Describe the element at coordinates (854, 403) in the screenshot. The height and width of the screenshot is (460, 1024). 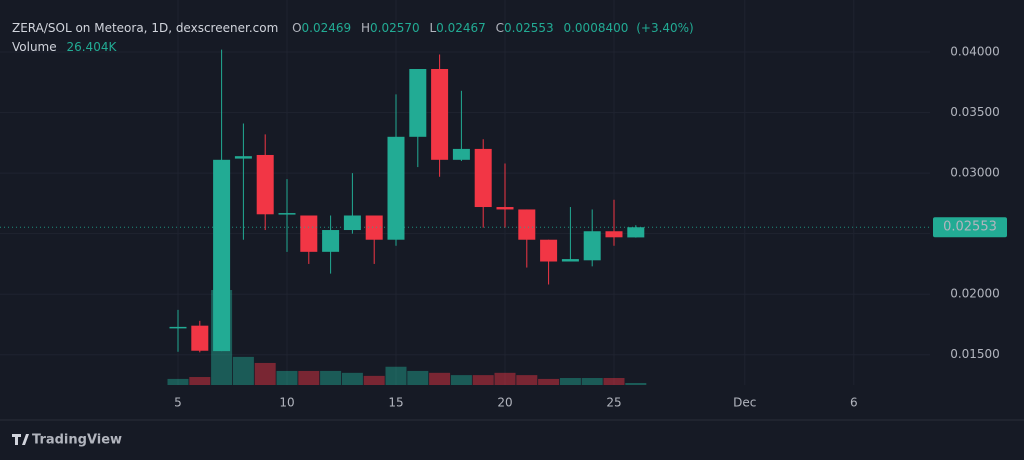
I see `x-tick-label: 6` at that location.